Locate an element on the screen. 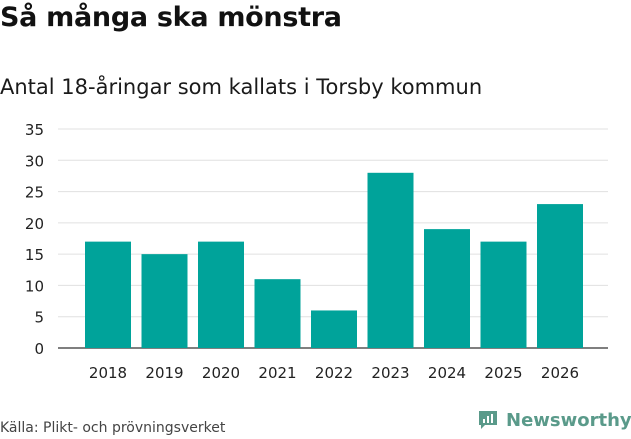 The width and height of the screenshot is (631, 439). x-tick-label: 2018 is located at coordinates (108, 373).